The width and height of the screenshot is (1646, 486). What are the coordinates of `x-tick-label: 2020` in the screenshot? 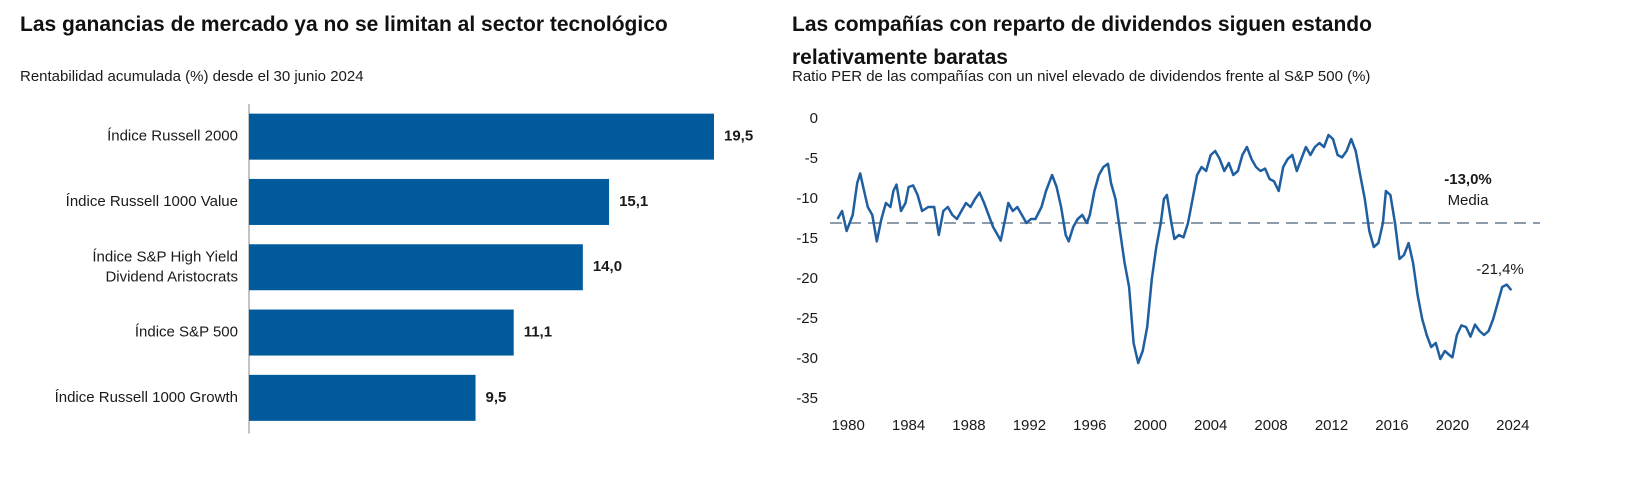 It's located at (1452, 425).